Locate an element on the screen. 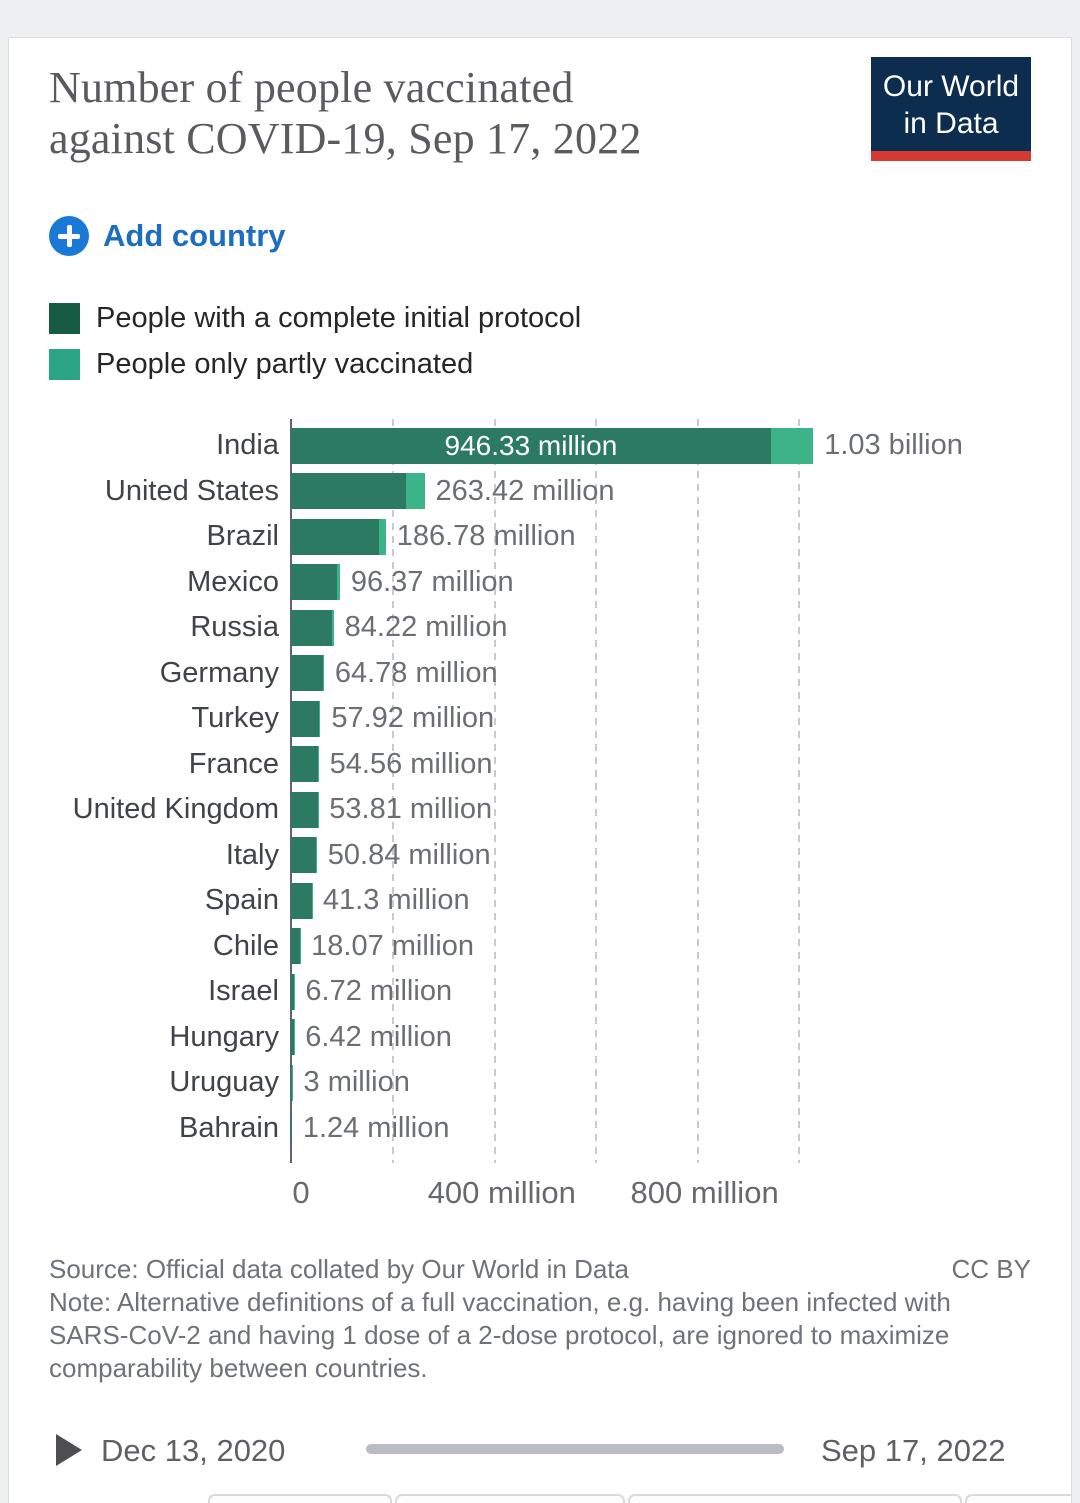 The width and height of the screenshot is (1080, 1503). bar-track: 18.07 million is located at coordinates (681, 946).